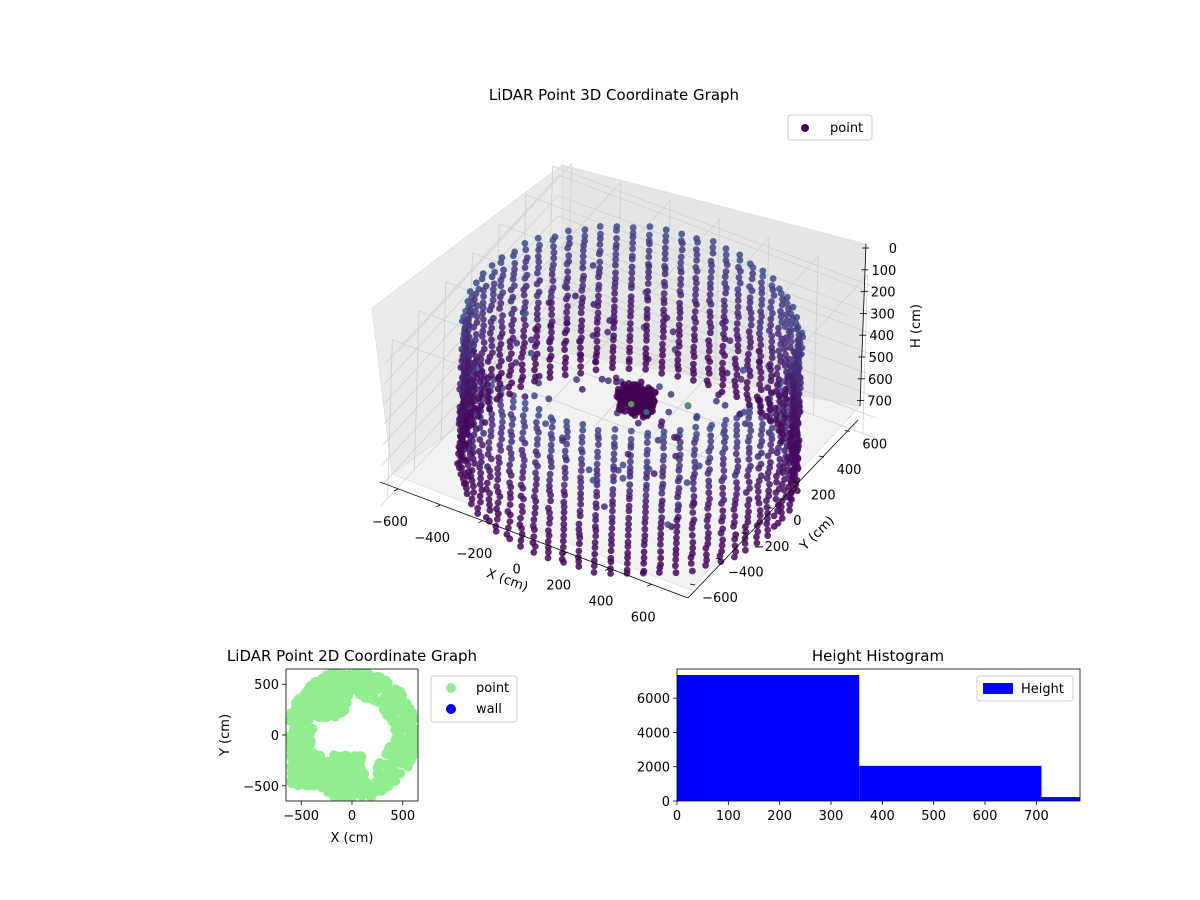 This screenshot has width=1200, height=900. Describe the element at coordinates (985, 816) in the screenshot. I see `x-tick-label-histogram: 600` at that location.